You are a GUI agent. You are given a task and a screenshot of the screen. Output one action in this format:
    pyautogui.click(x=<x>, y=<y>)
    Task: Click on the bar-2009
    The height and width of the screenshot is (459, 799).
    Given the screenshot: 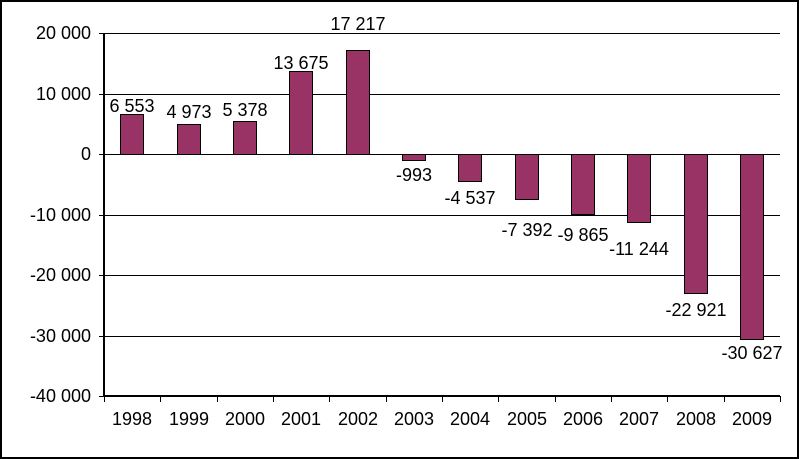 What is the action you would take?
    pyautogui.click(x=752, y=247)
    